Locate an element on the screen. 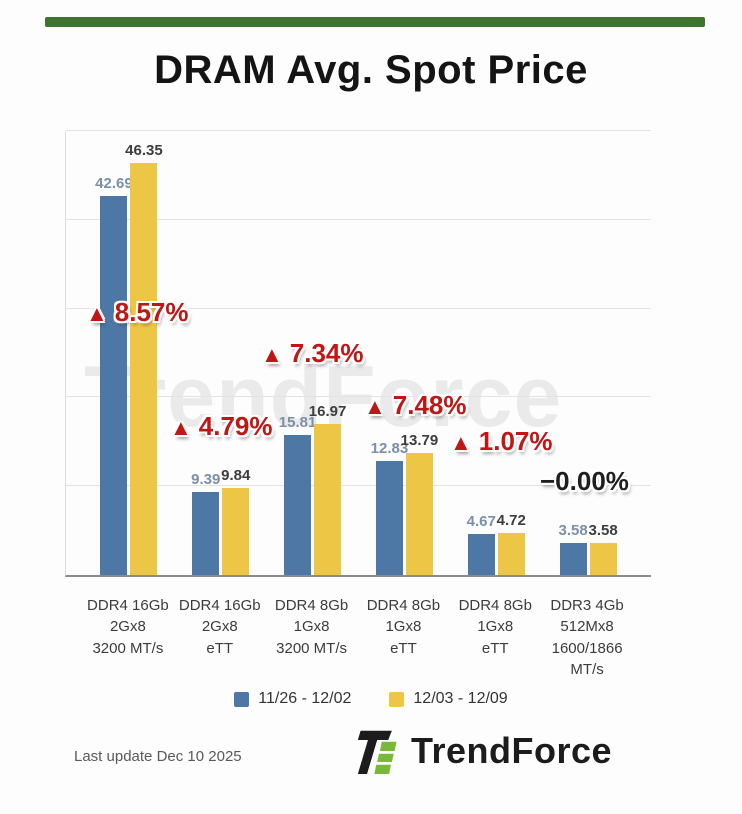  x-axis-label-1: DDR4 16Gb 2Gx8 eTT is located at coordinates (219, 627).